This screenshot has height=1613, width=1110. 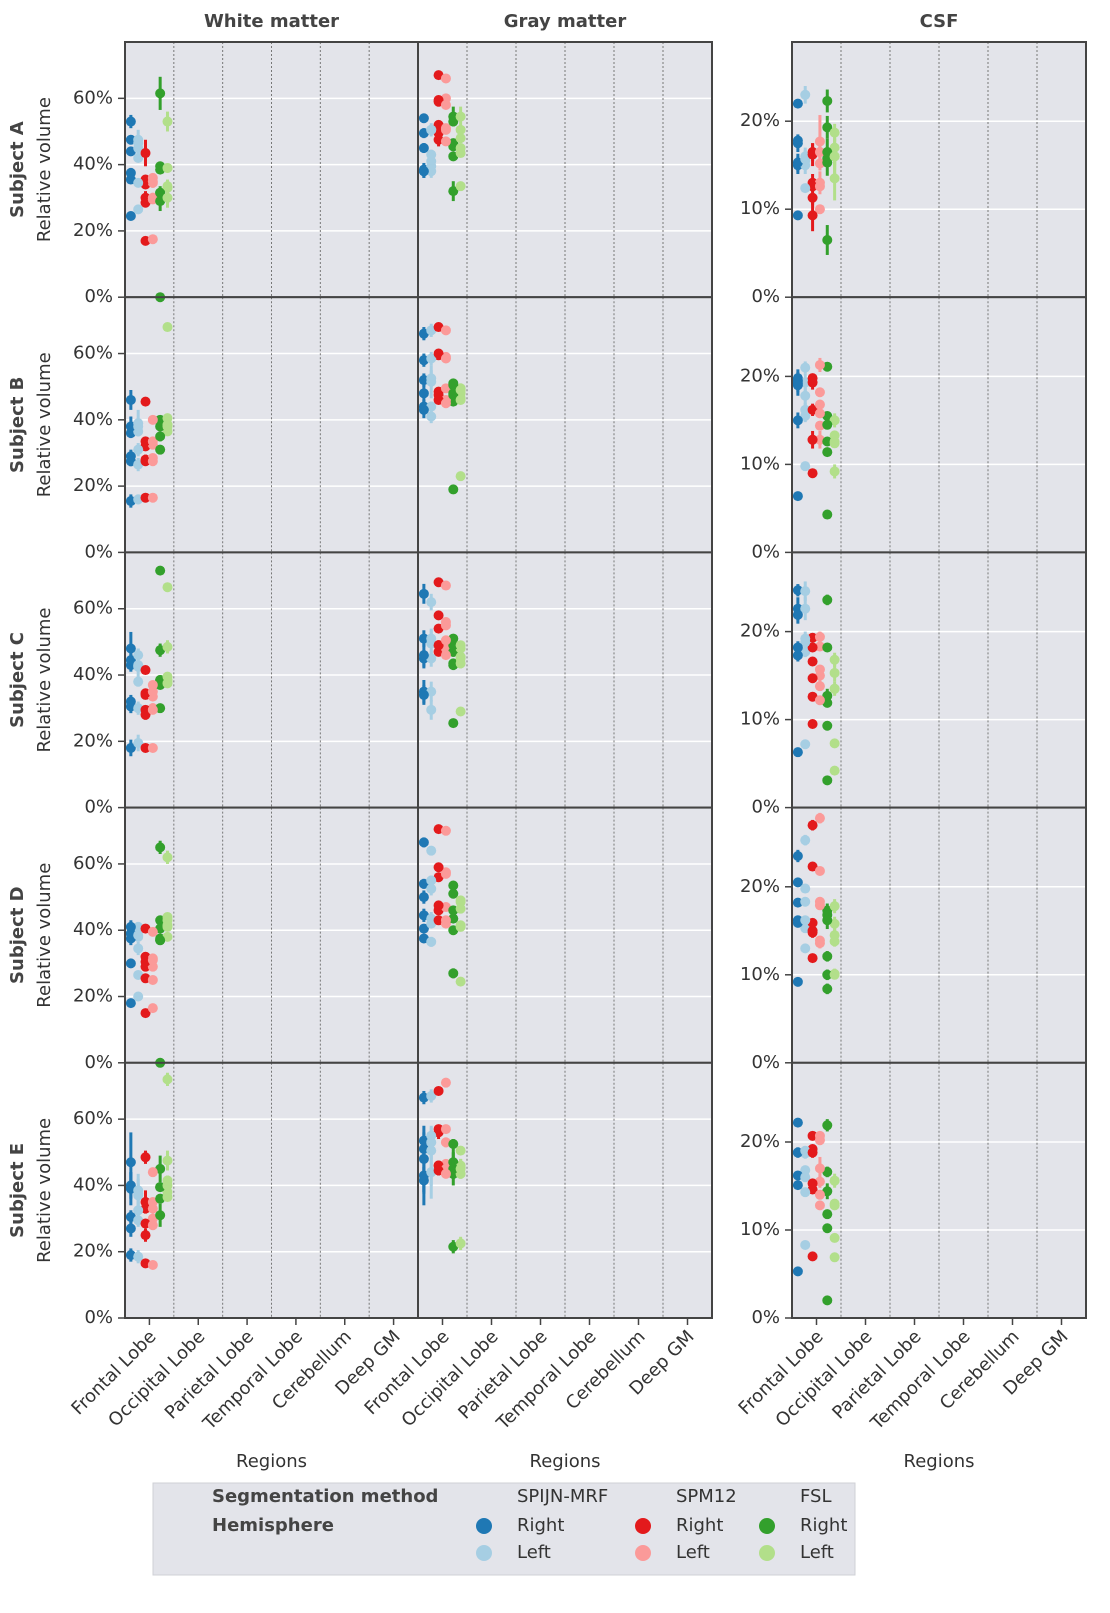 What do you see at coordinates (93, 97) in the screenshot?
I see `y-tick-label: 60%` at bounding box center [93, 97].